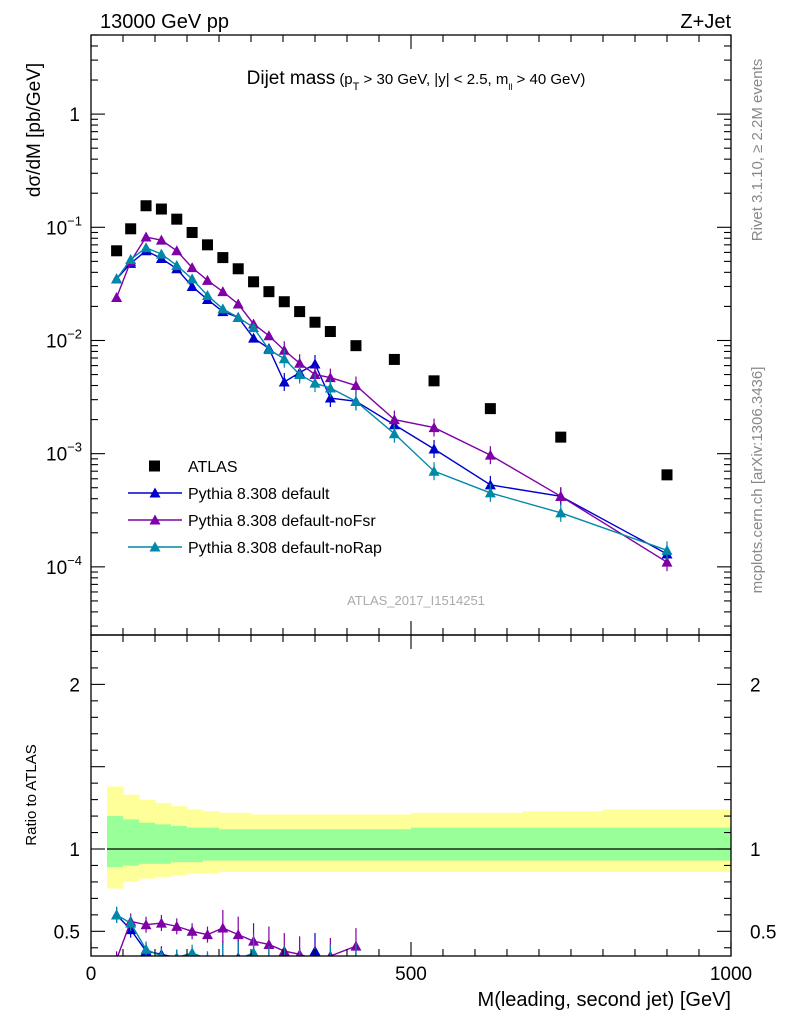 The width and height of the screenshot is (786, 1024). Describe the element at coordinates (705, 22) in the screenshot. I see `header-right: Z+Jet` at that location.